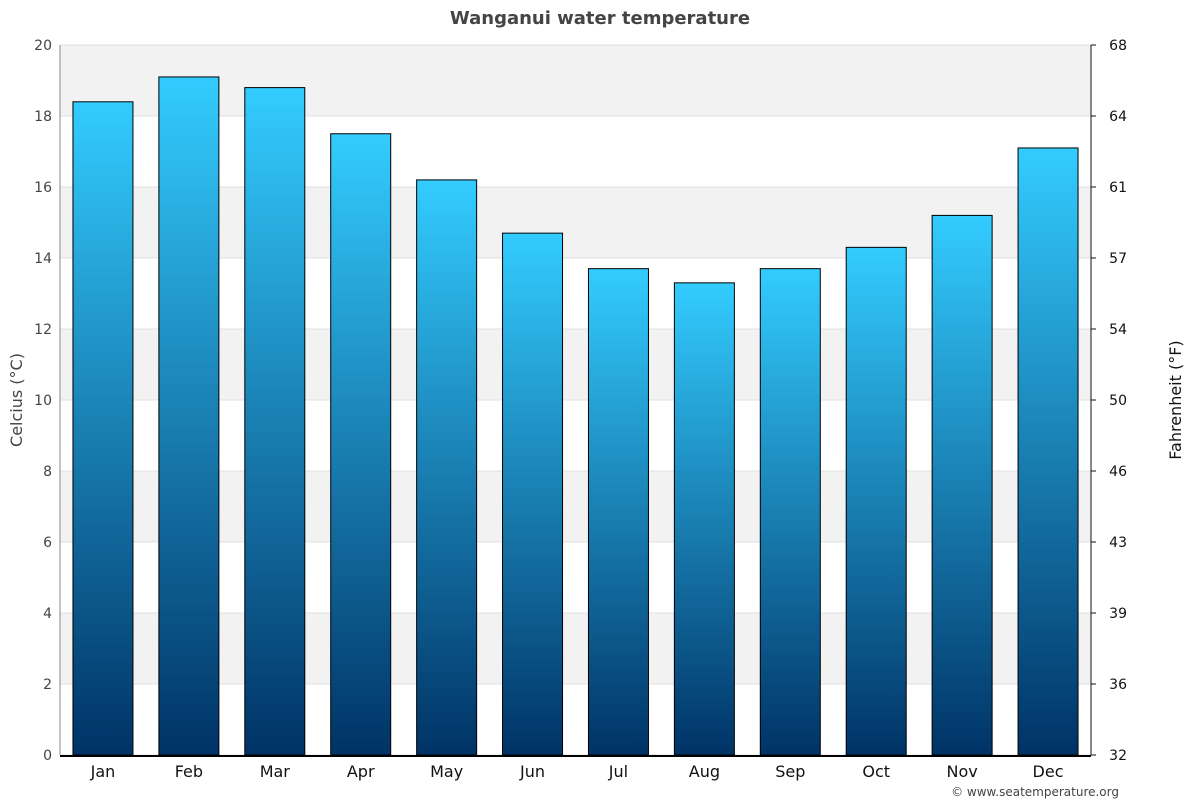 This screenshot has width=1200, height=800. I want to click on y-axis-label: Celcius (°C), so click(16, 400).